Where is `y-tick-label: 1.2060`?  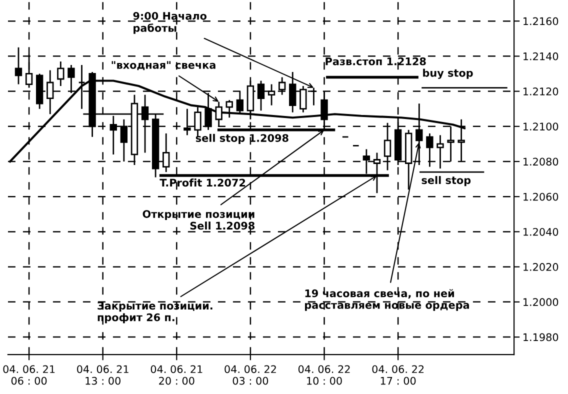 y-tick-label: 1.2060 is located at coordinates (541, 196).